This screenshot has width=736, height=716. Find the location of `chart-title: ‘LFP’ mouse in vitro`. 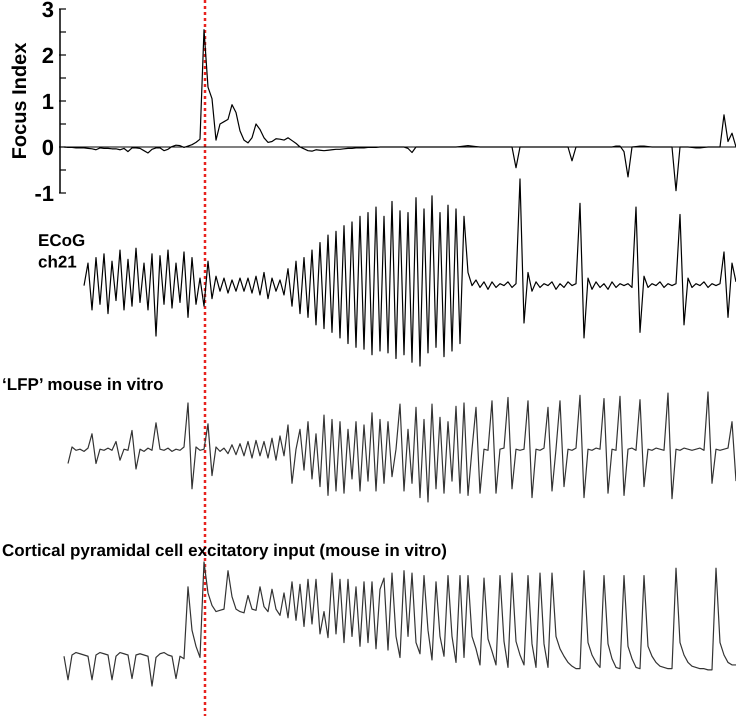

chart-title: ‘LFP’ mouse in vitro is located at coordinates (83, 384).